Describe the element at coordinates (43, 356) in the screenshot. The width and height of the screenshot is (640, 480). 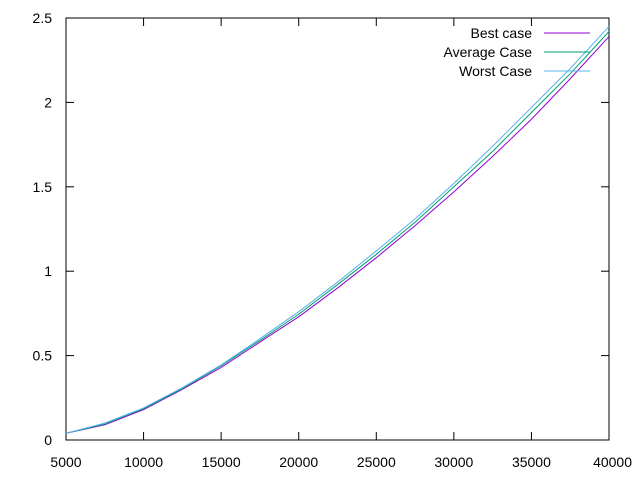
I see `y-tick-label: 0.5` at that location.